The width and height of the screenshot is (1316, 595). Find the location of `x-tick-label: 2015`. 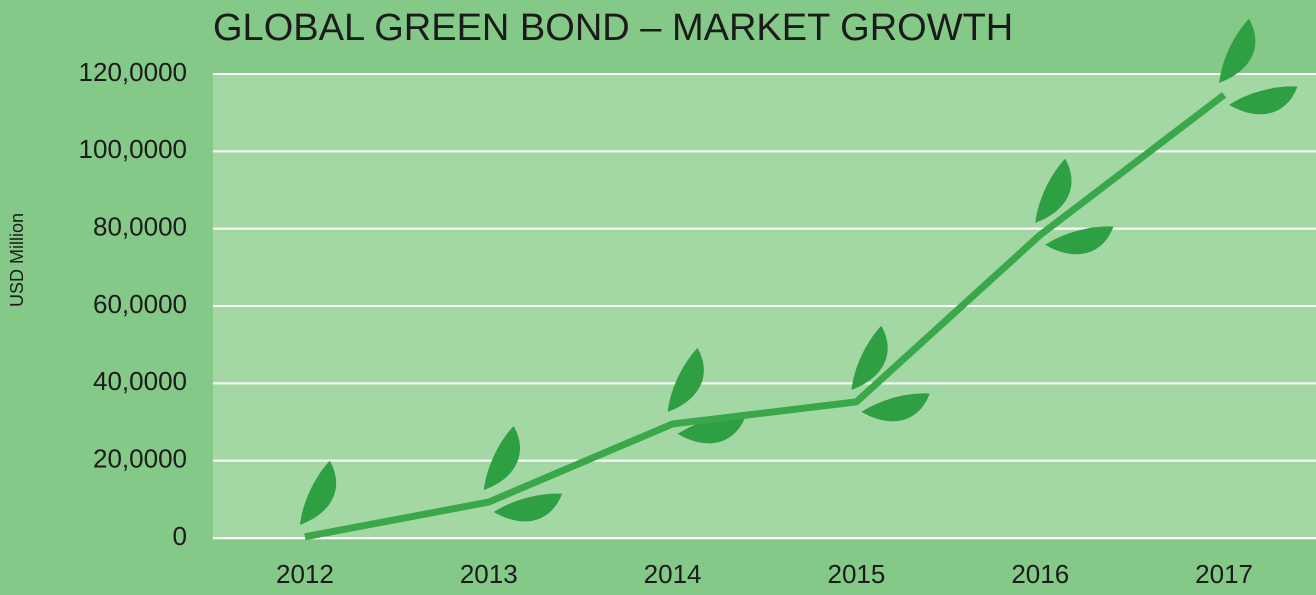

x-tick-label: 2015 is located at coordinates (856, 574).